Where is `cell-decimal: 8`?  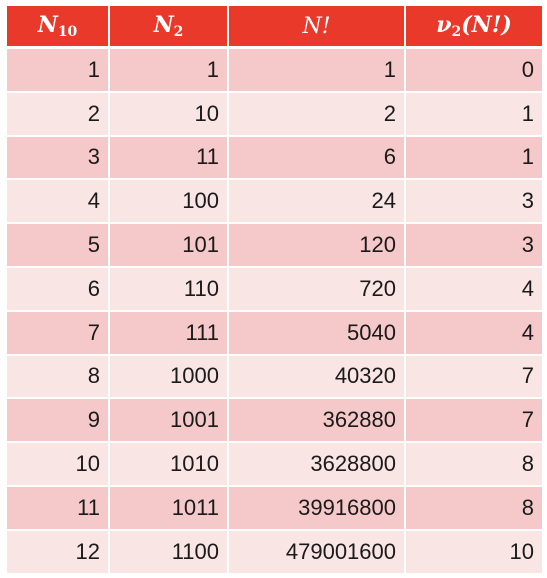
cell-decimal: 8 is located at coordinates (58, 377).